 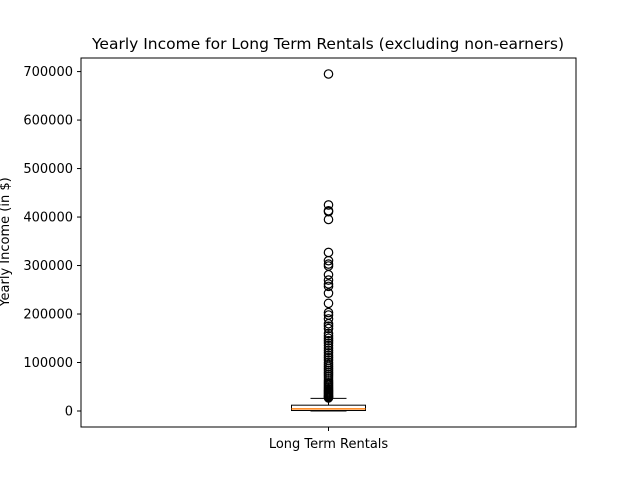 I want to click on y-tick-label: 400000, so click(x=48, y=218).